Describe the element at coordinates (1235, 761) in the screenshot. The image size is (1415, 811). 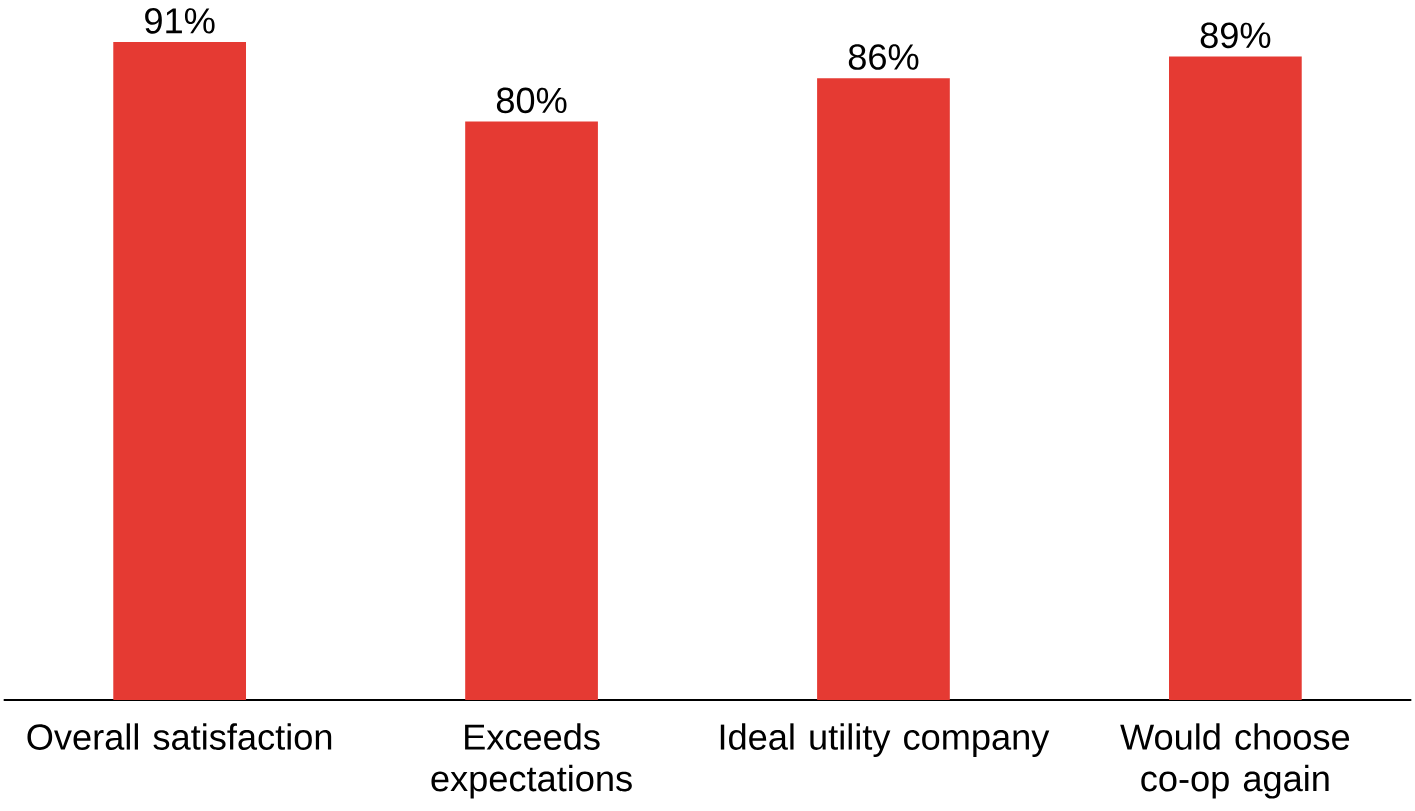
I see `x-tick-label: Would choose co-op again` at that location.